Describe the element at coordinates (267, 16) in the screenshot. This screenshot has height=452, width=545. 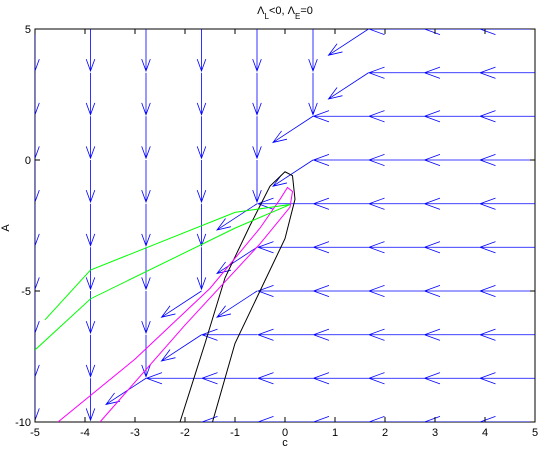
I see `title-part: L` at that location.